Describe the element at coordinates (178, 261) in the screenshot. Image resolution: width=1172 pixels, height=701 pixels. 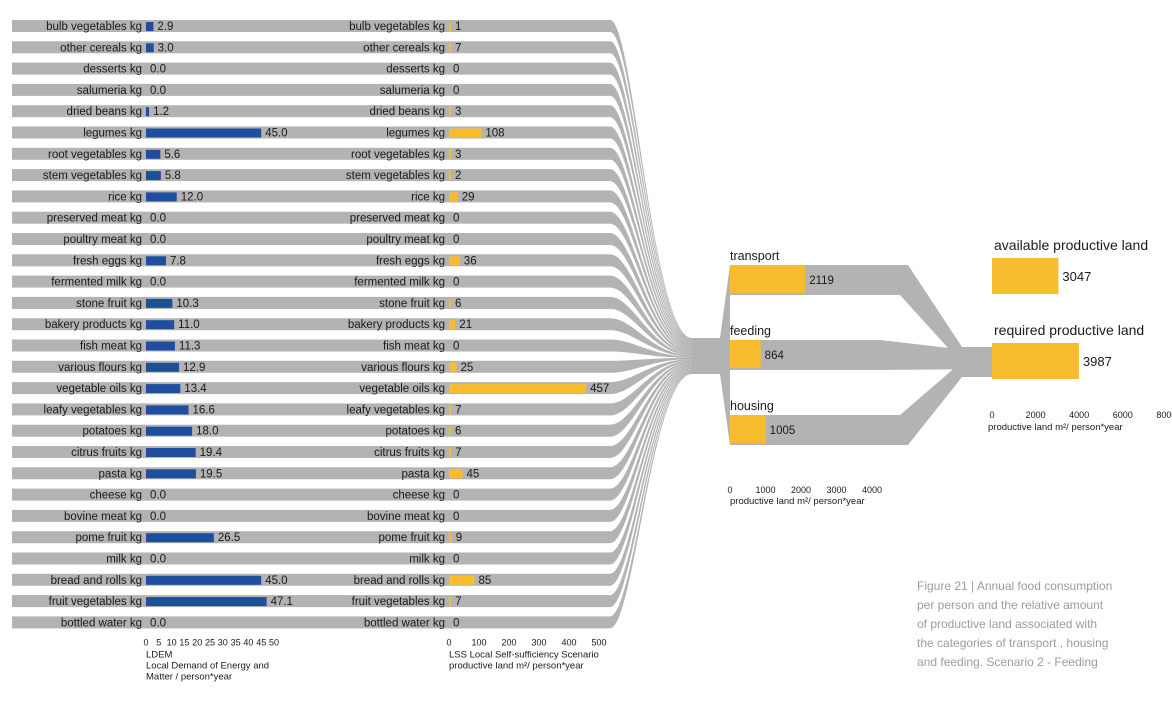
I see `ldem-value-label: 7.8` at that location.